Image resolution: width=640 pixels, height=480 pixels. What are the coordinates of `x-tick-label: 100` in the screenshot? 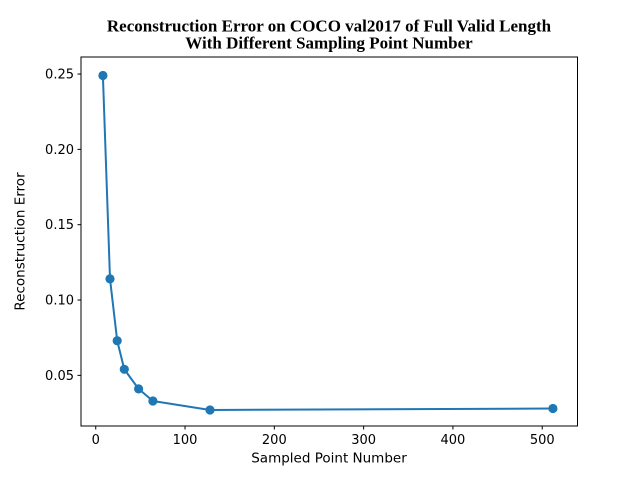 It's located at (185, 440).